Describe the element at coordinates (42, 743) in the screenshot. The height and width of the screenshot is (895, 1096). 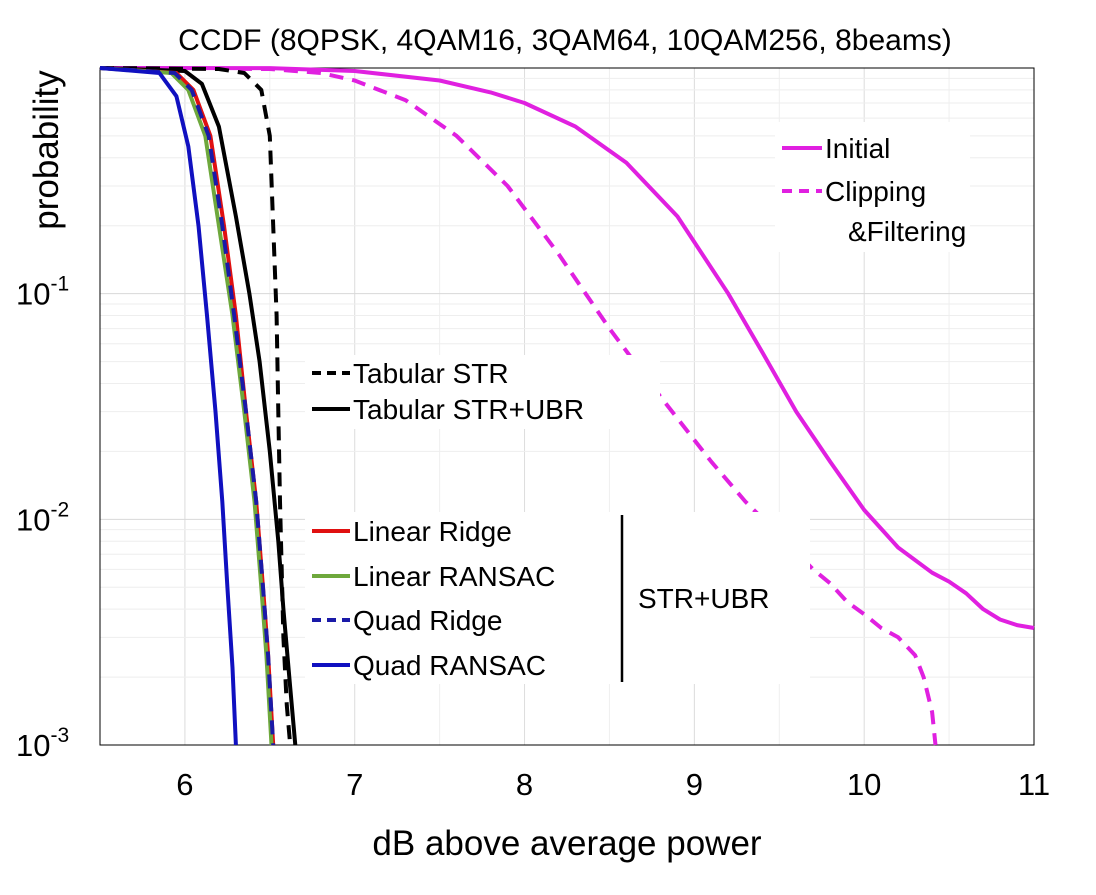
I see `y-tick-label: 10⁻³` at that location.